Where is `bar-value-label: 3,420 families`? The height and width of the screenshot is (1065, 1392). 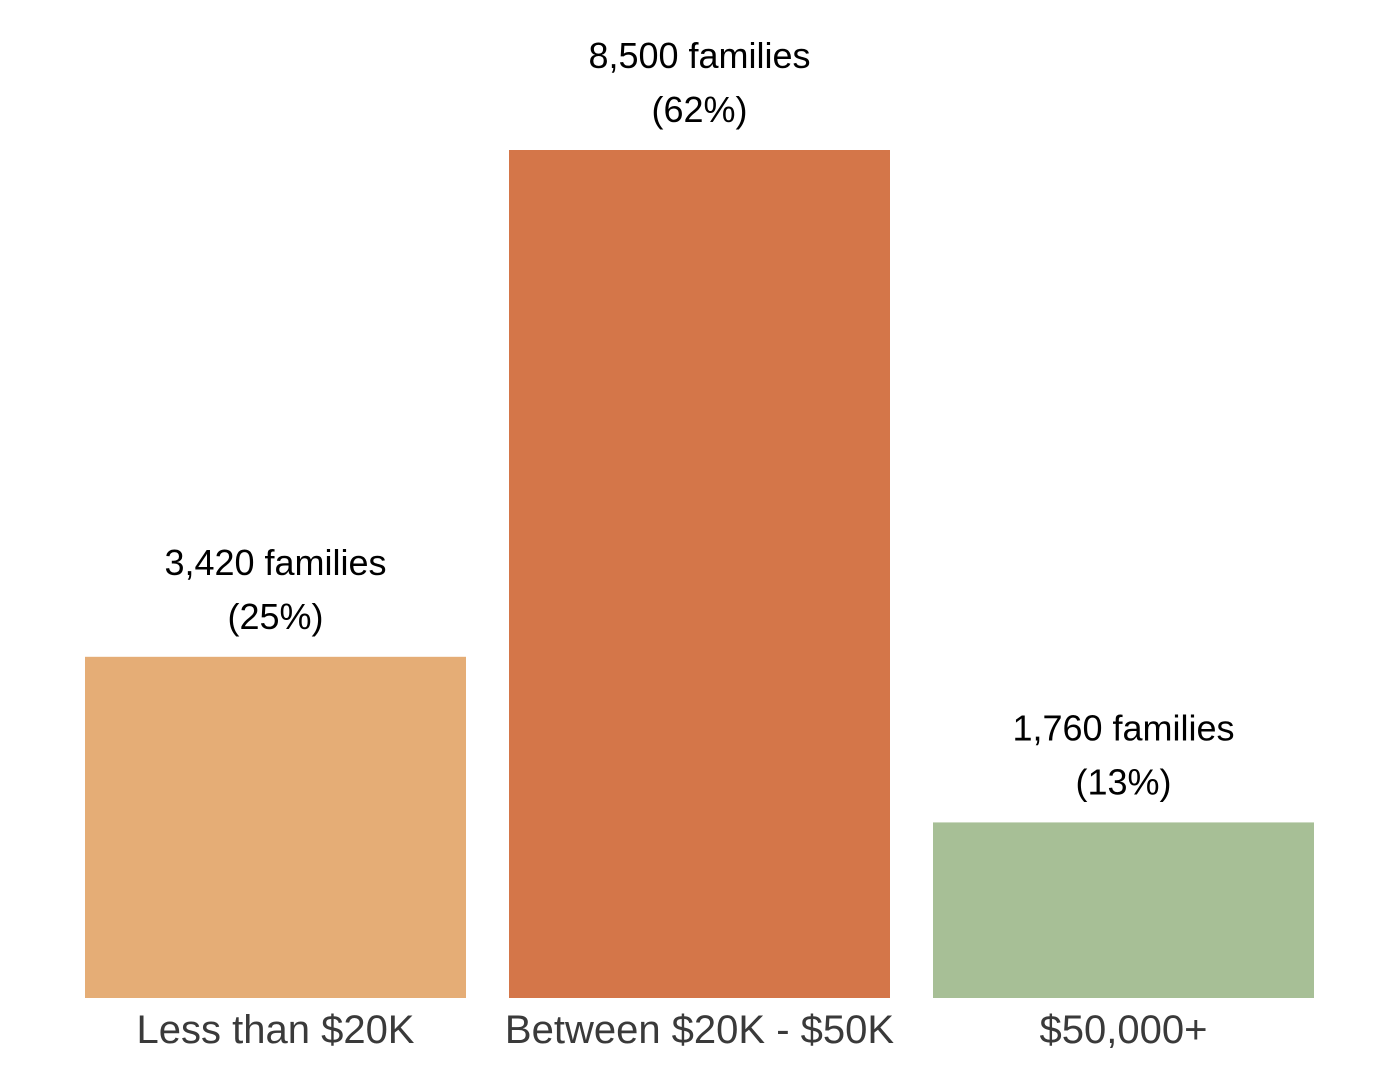
bar-value-label: 3,420 families is located at coordinates (275, 562).